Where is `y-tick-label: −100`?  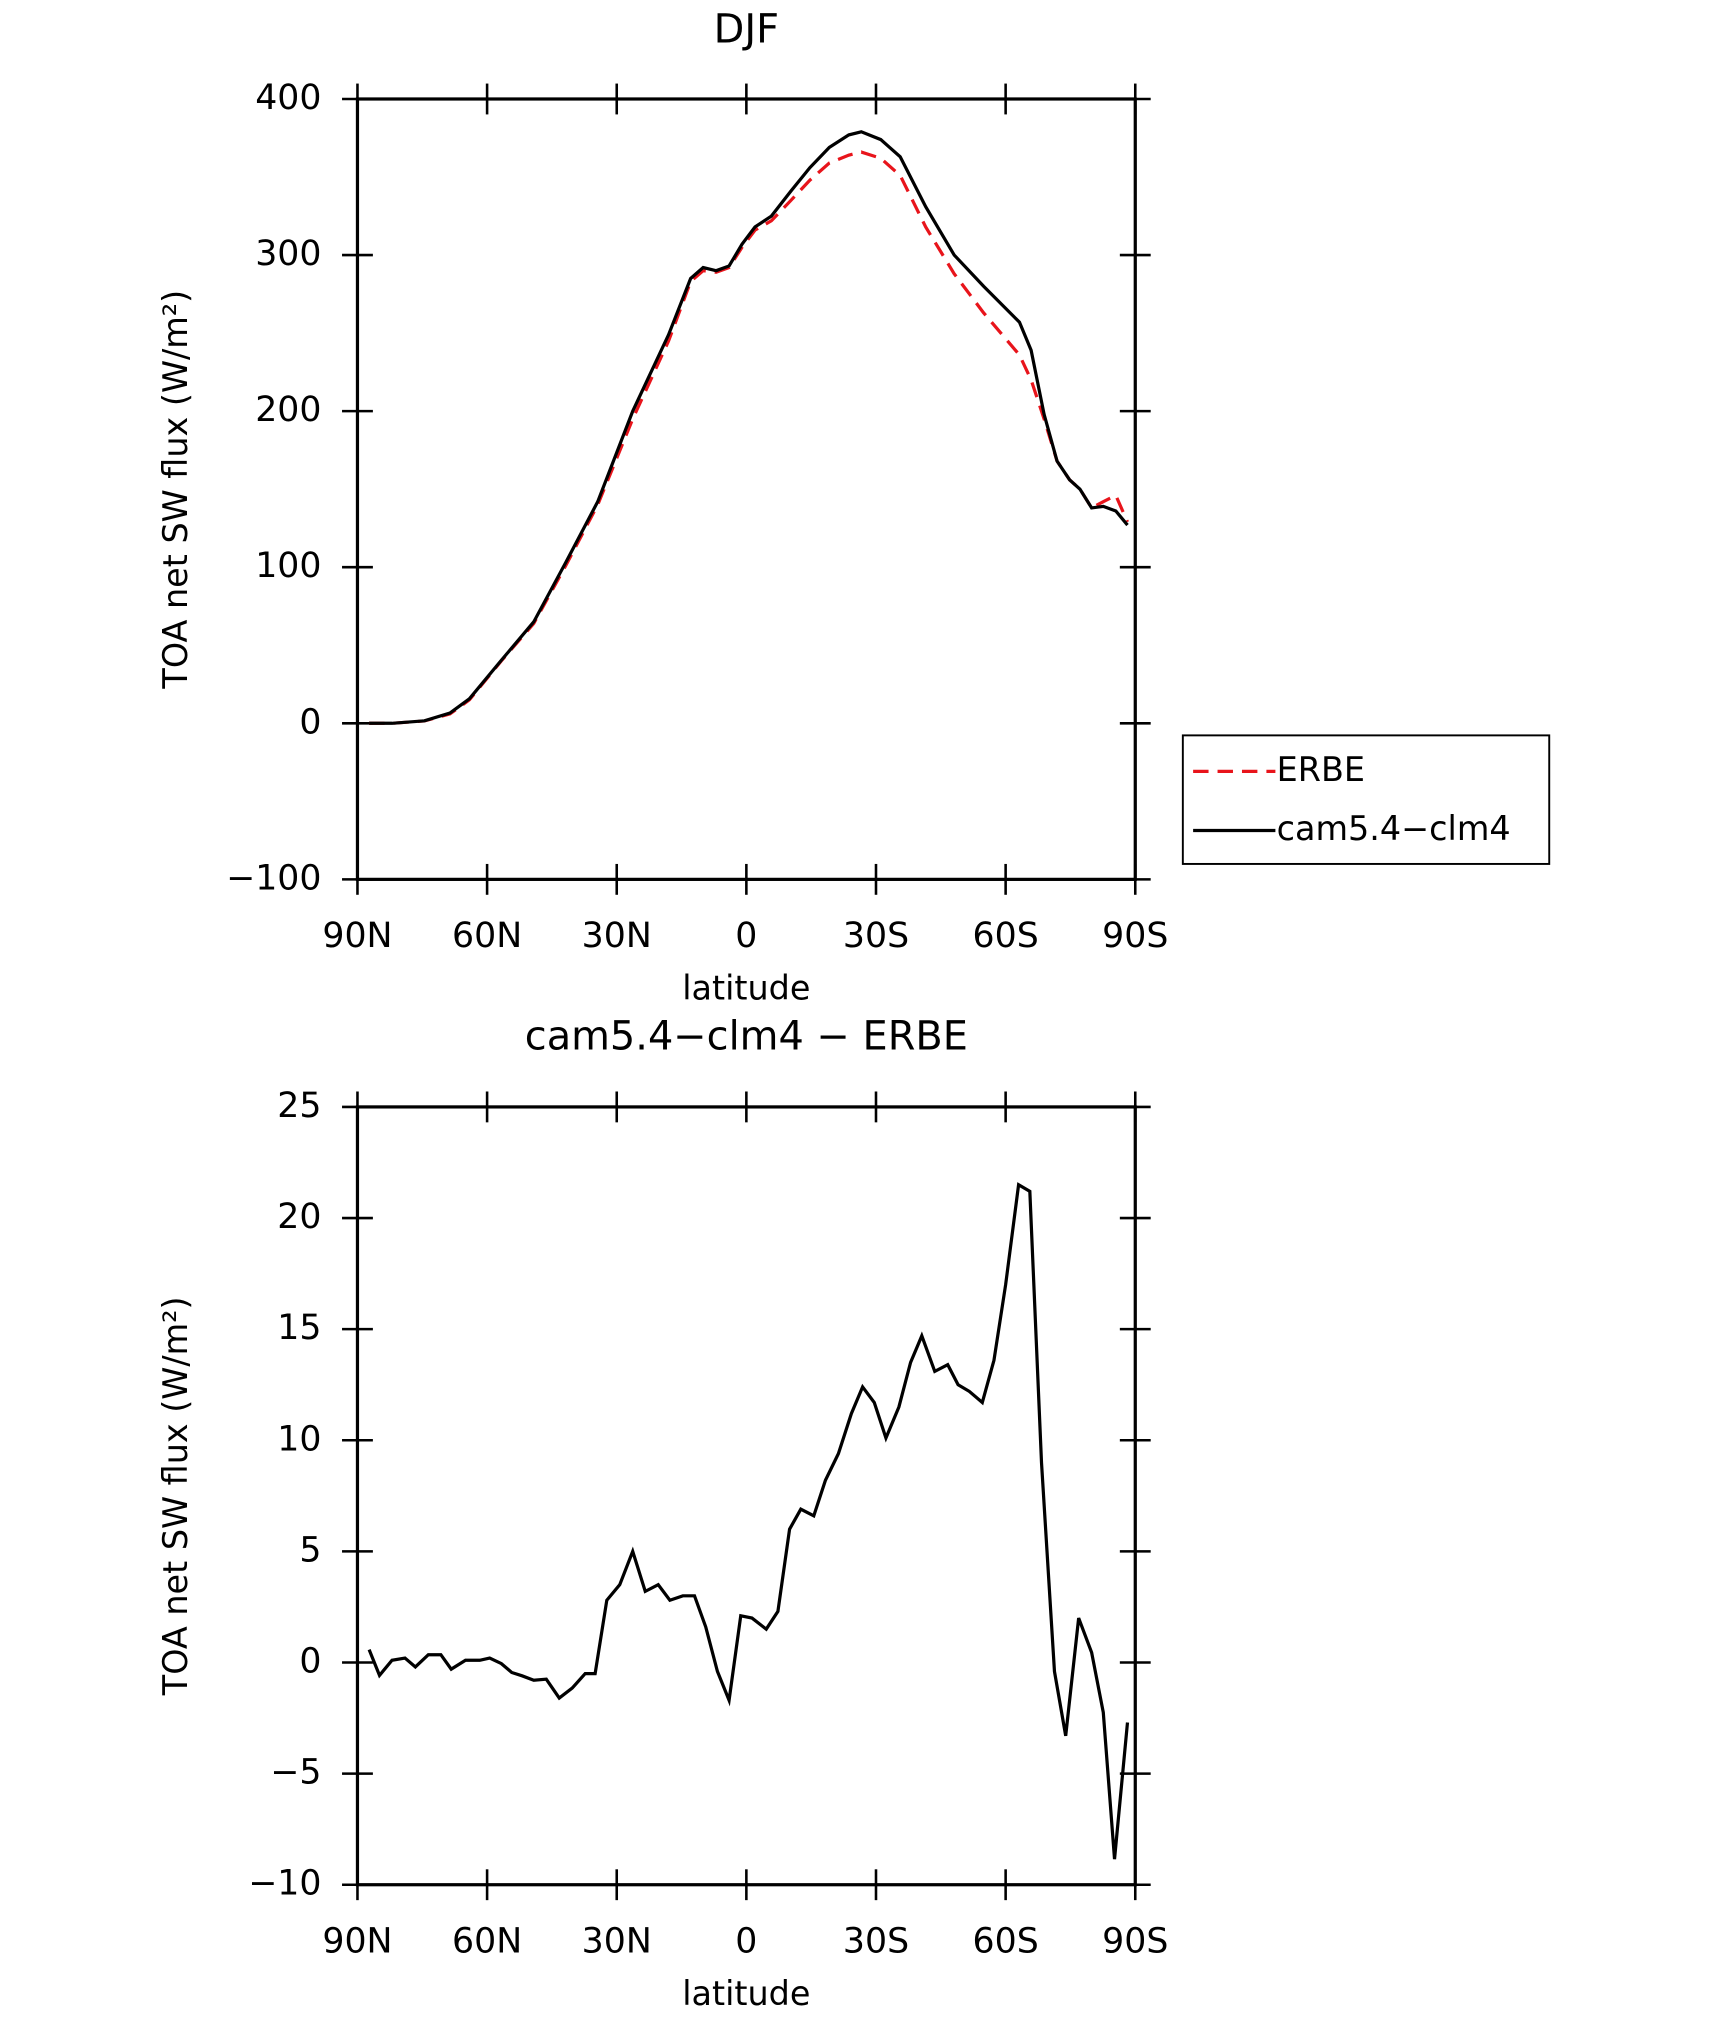
y-tick-label: −100 is located at coordinates (273, 878).